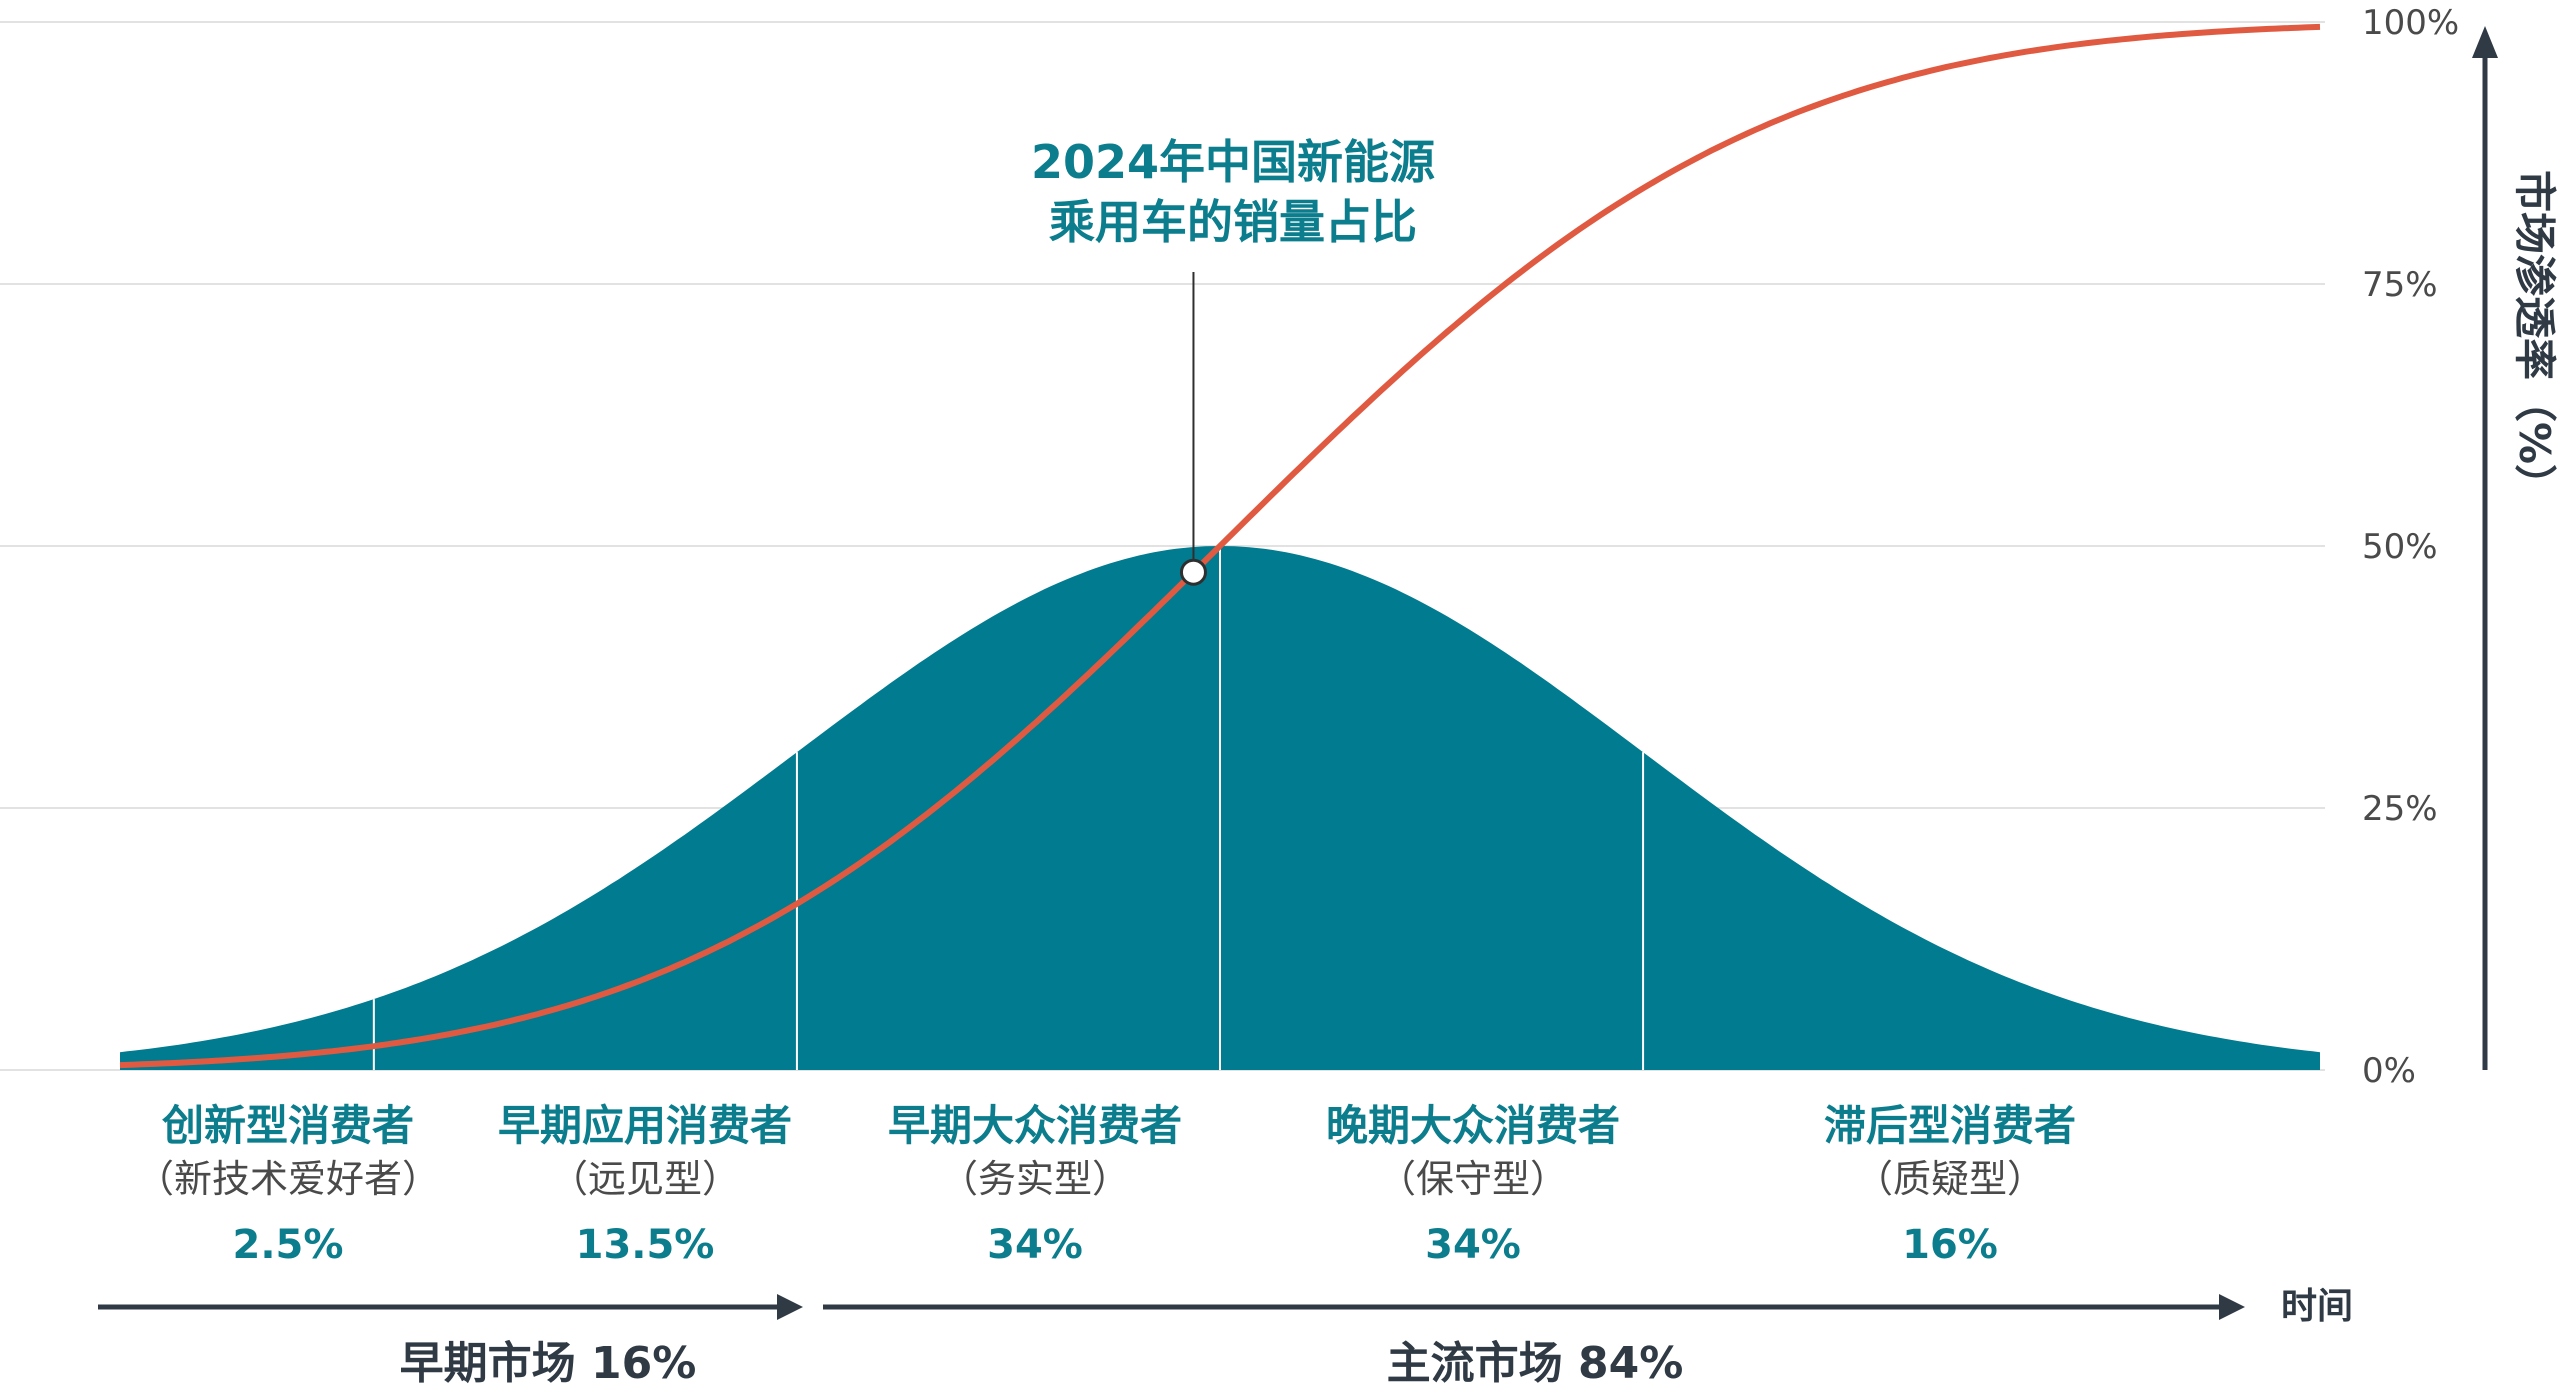 The height and width of the screenshot is (1395, 2560). What do you see at coordinates (288, 1245) in the screenshot?
I see `segment-share: 2.5%` at bounding box center [288, 1245].